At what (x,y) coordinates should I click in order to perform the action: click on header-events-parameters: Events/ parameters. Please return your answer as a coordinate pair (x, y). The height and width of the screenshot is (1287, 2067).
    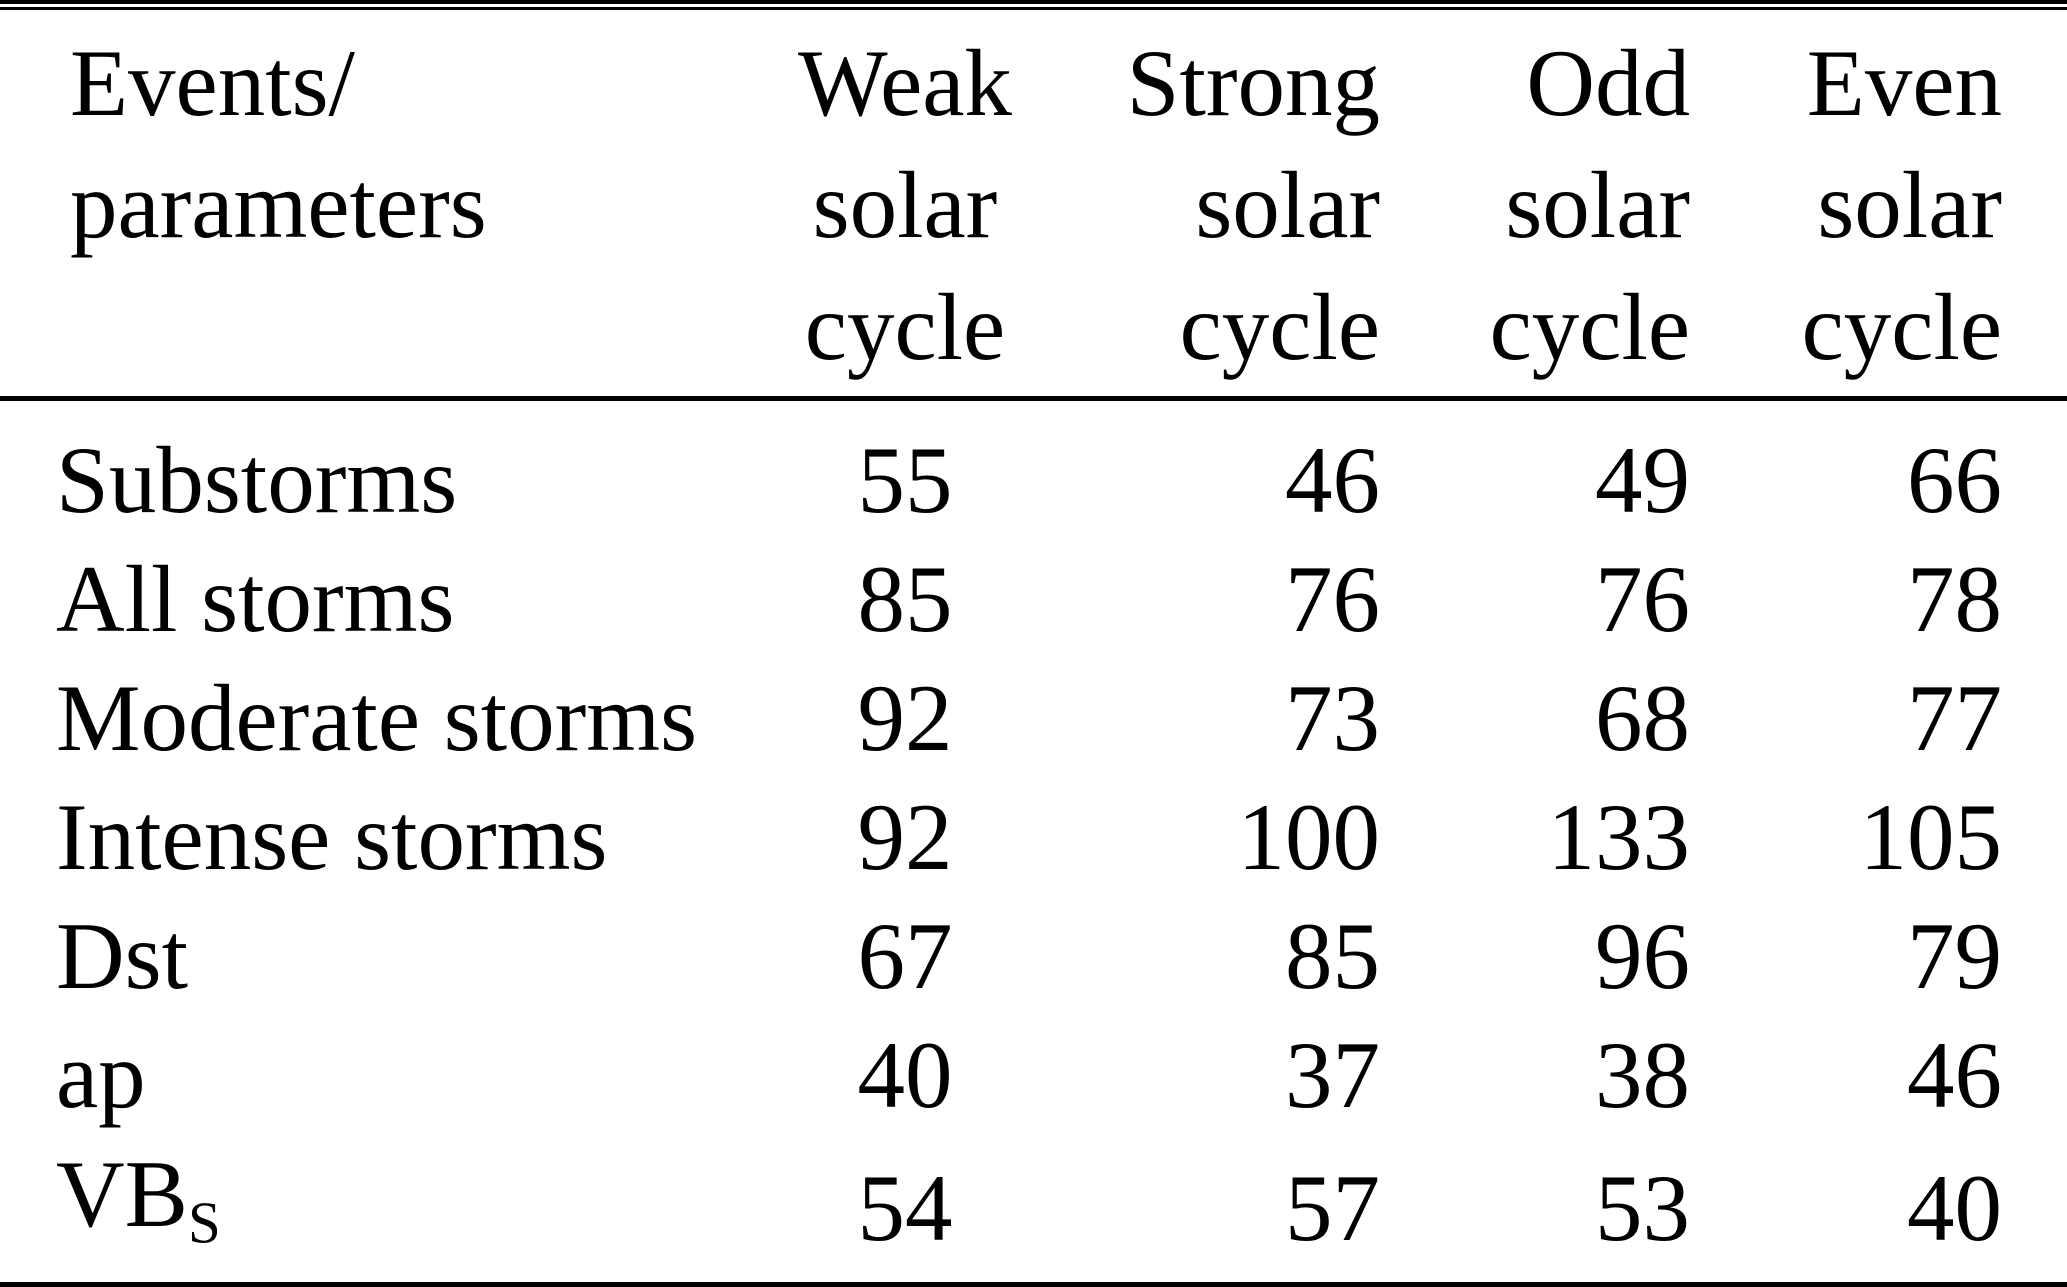
    Looking at the image, I should click on (380, 204).